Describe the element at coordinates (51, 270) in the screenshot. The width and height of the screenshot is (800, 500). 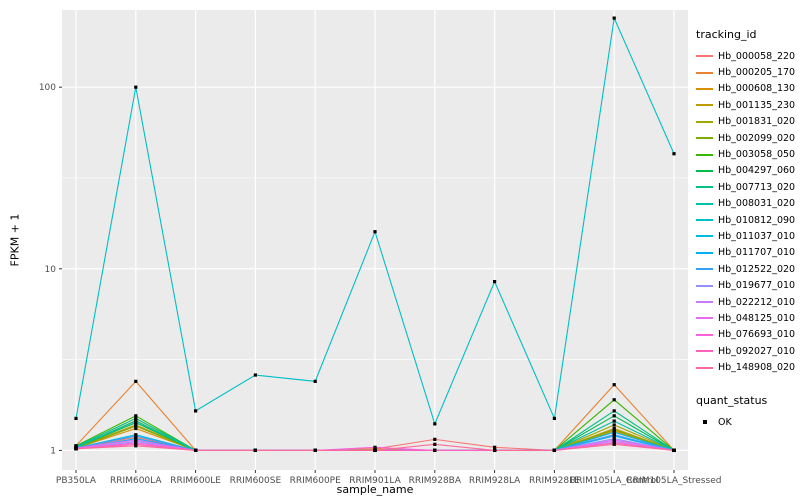
I see `y-tick-label: 10` at that location.